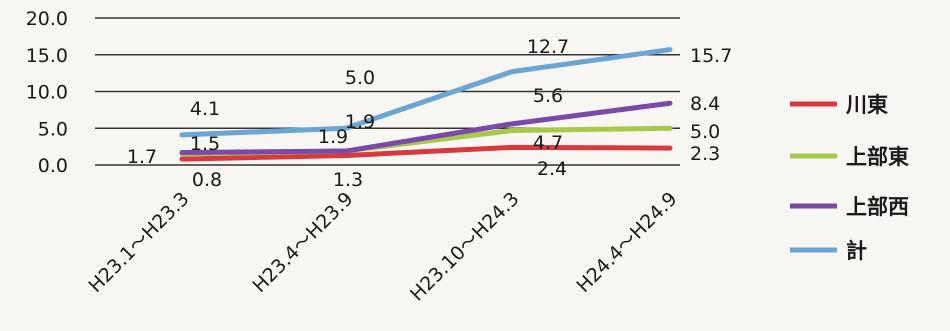 The image size is (950, 331). Describe the element at coordinates (711, 56) in the screenshot. I see `data-label: 15.7` at that location.